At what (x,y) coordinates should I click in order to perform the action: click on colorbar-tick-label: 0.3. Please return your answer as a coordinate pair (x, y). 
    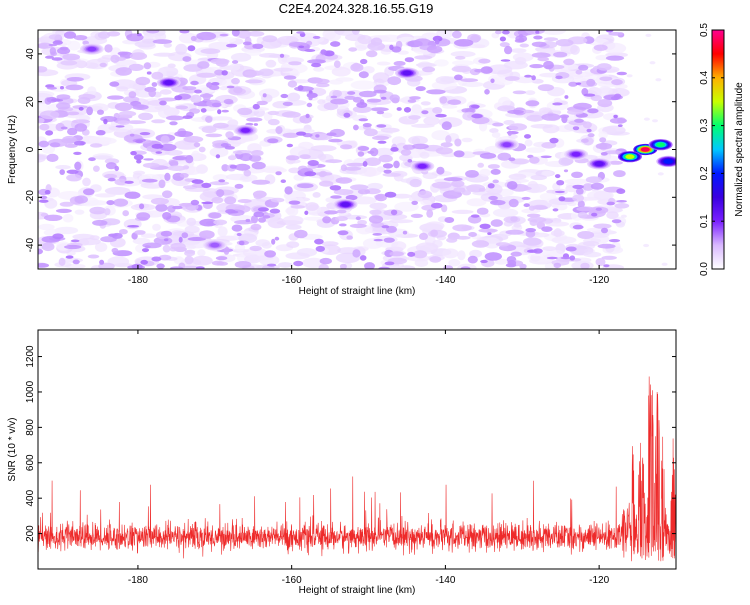
    Looking at the image, I should click on (704, 125).